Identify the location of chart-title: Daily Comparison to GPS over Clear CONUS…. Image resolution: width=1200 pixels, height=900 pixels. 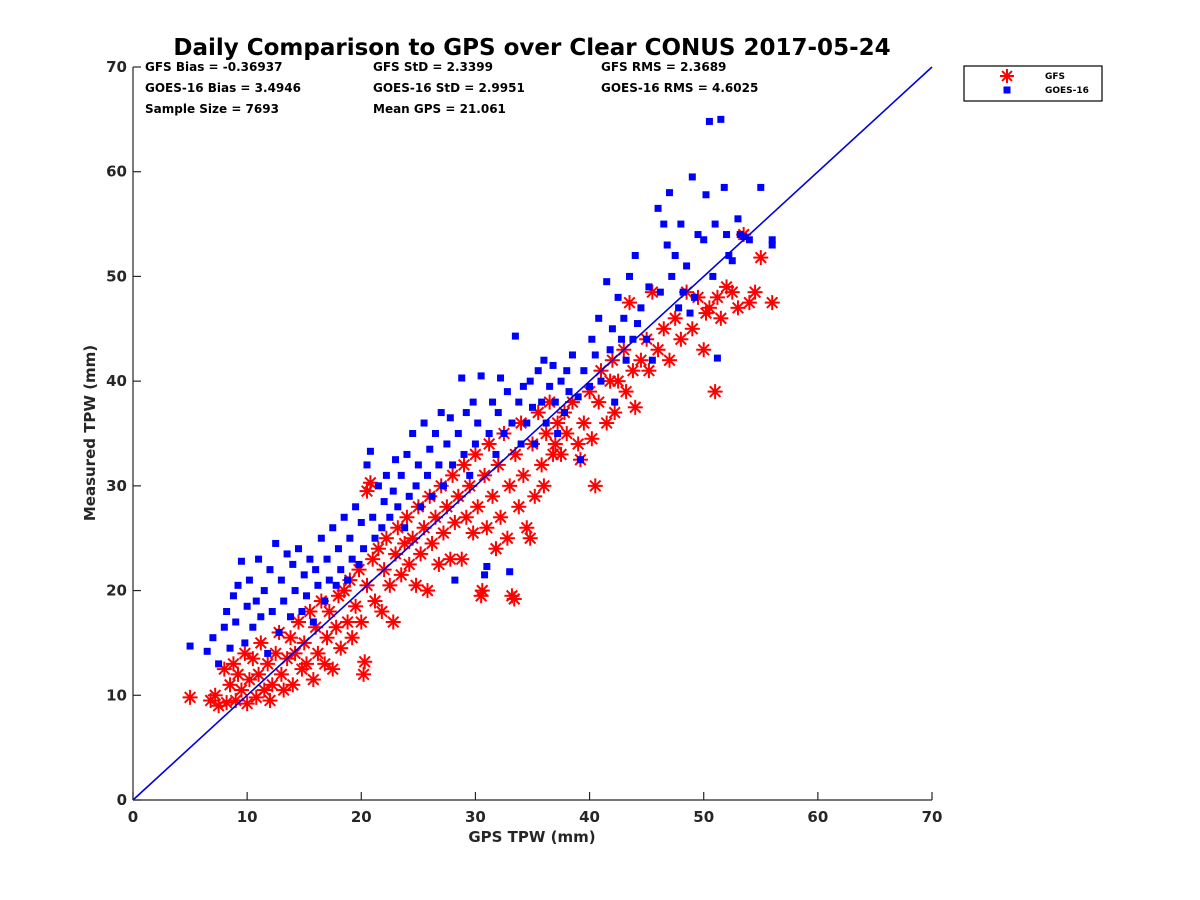
(531, 48).